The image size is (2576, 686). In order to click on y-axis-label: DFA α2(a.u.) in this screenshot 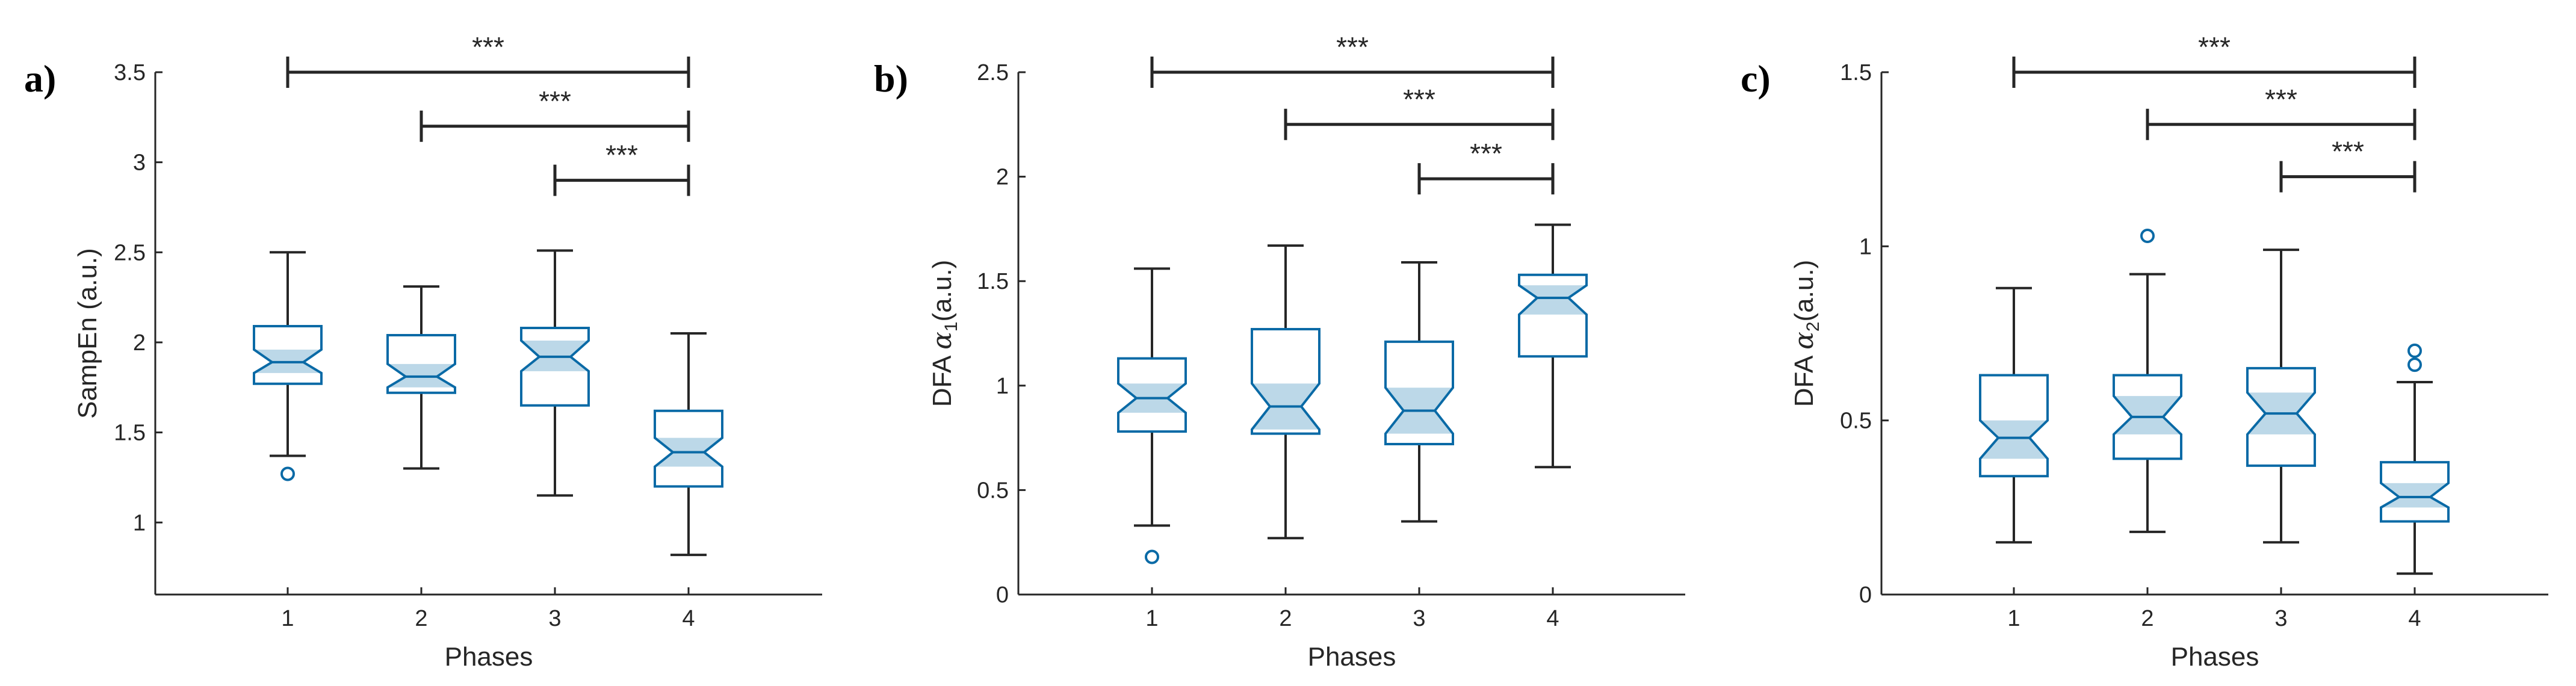, I will do `click(1806, 333)`.